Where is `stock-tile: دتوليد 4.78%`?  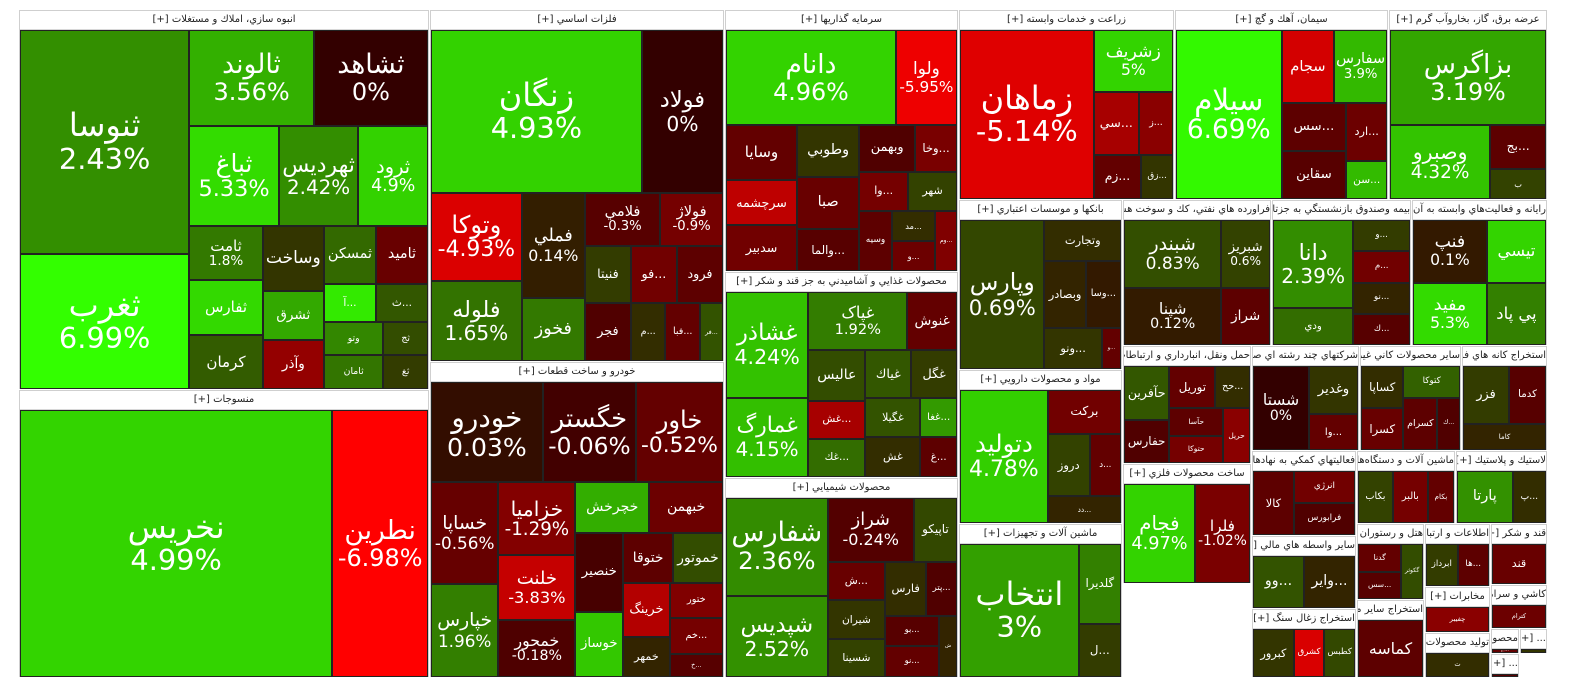
stock-tile: دتوليد 4.78% is located at coordinates (1004, 456).